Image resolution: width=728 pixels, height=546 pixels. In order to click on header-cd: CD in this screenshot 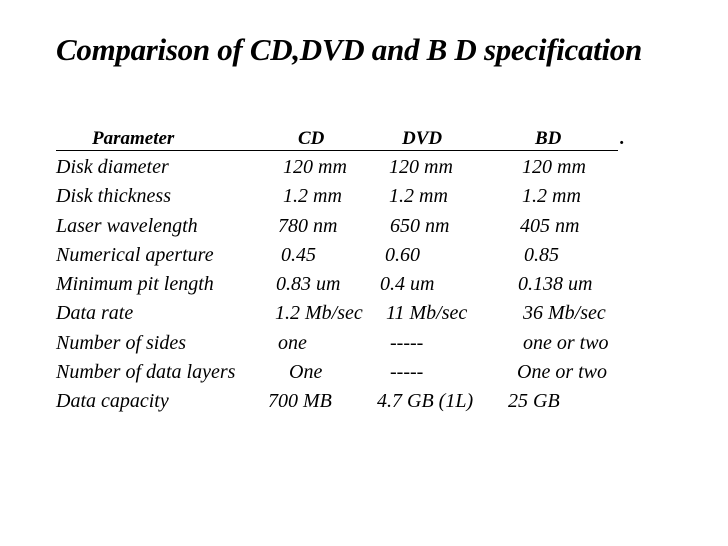, I will do `click(311, 138)`.